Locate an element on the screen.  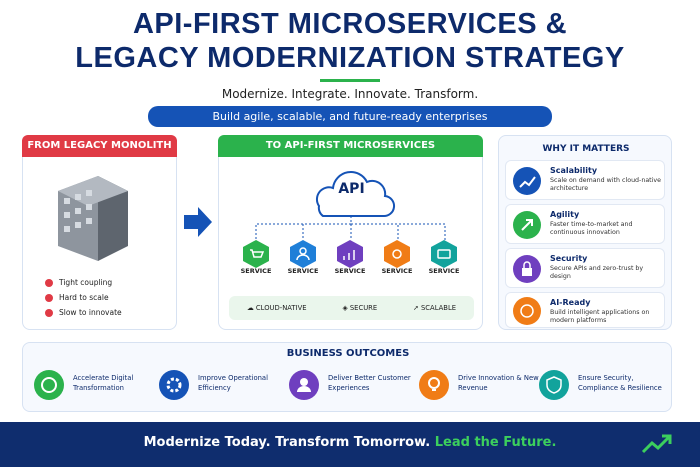
feature-bar: ☁ CLOUD-NATIVE ◈ SECURE ➚ SCALABLE is located at coordinates (351, 308).